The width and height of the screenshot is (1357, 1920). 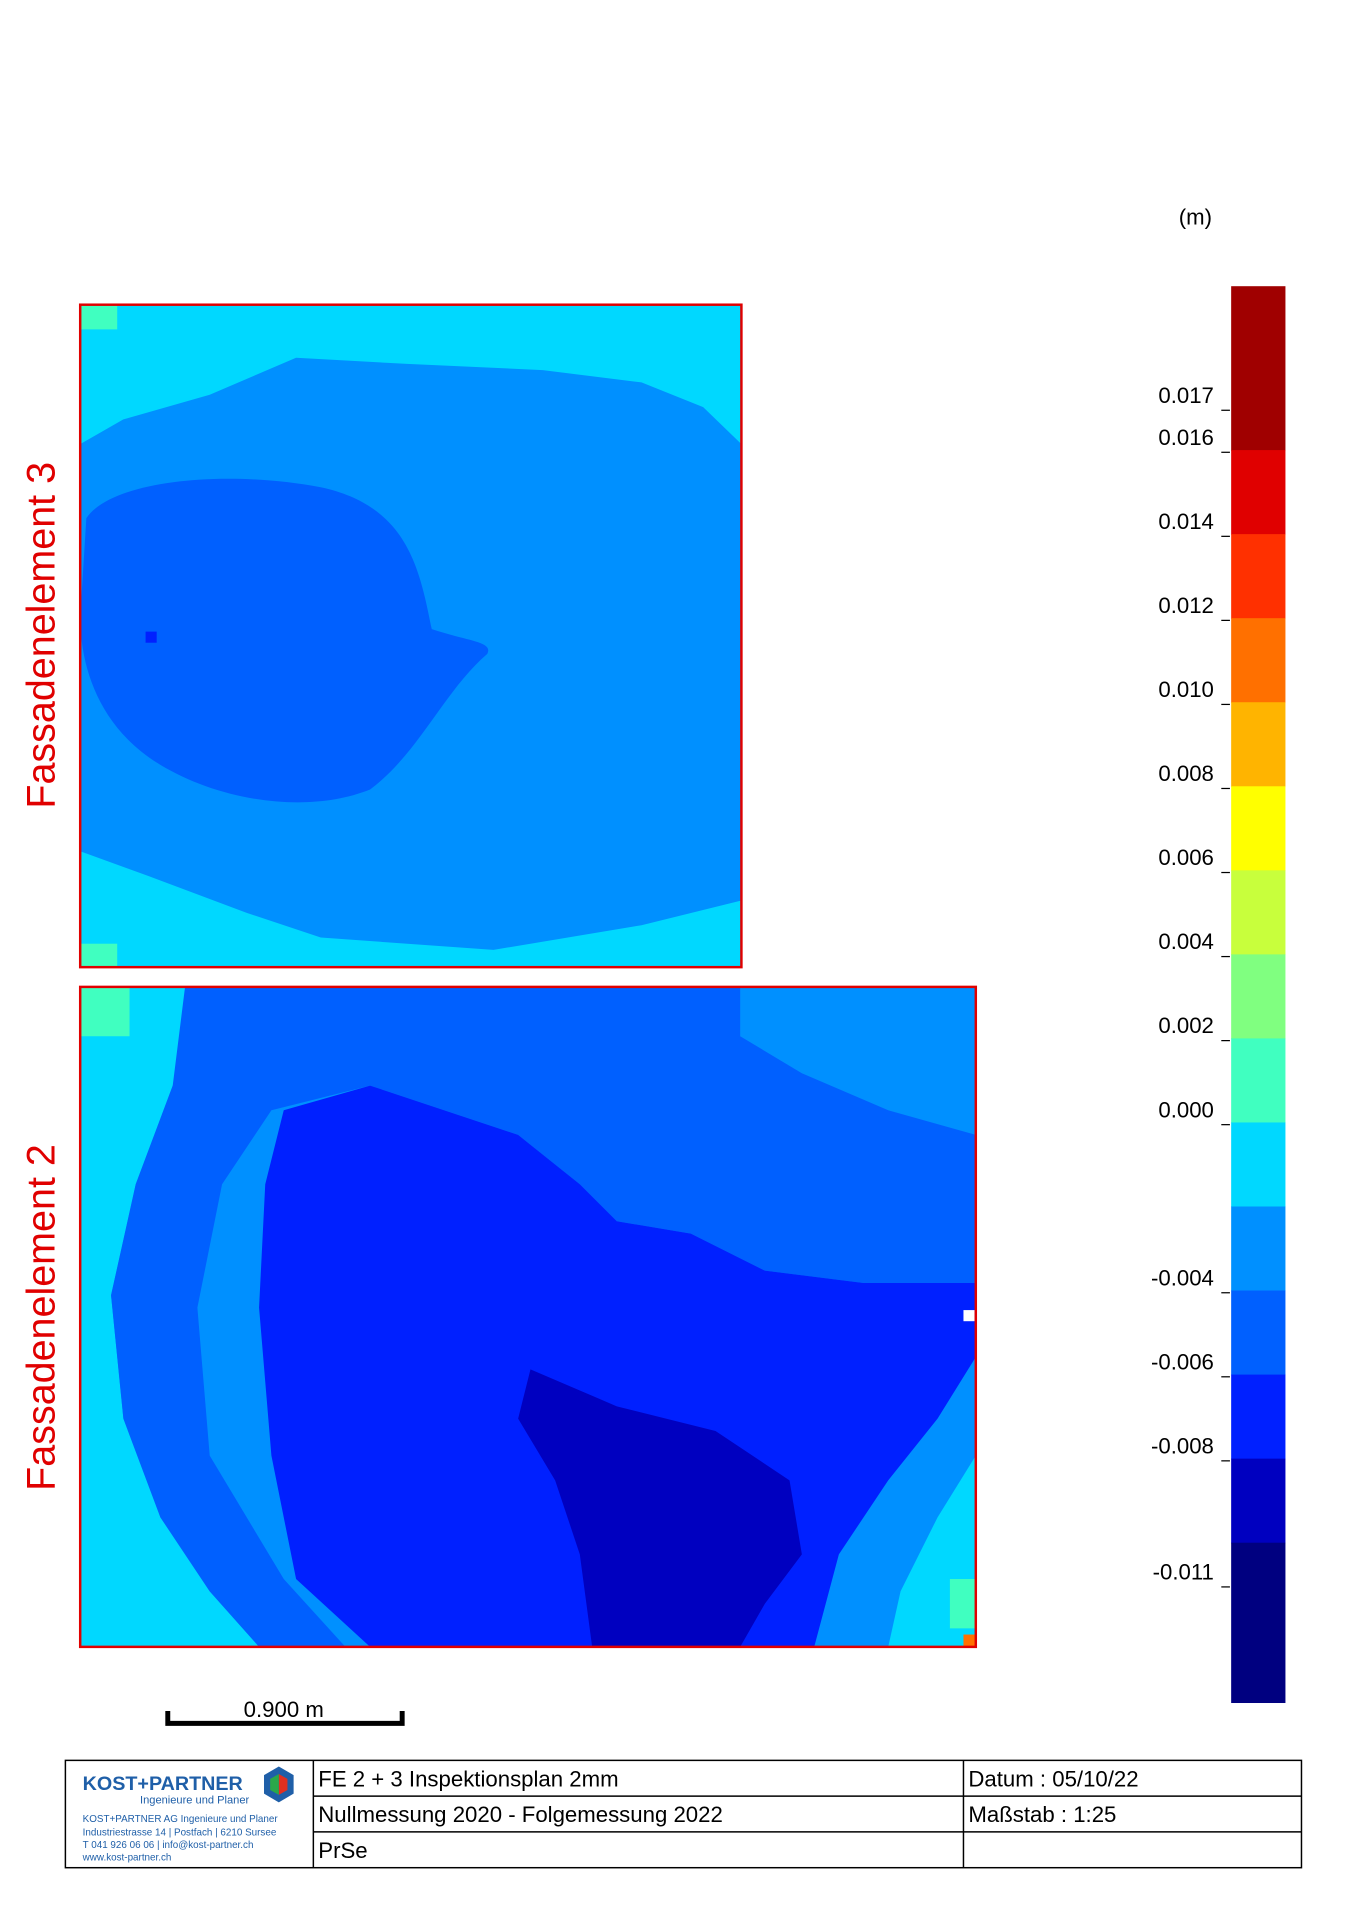 I want to click on colorbar-tick-label: 0.012, so click(x=1186, y=605).